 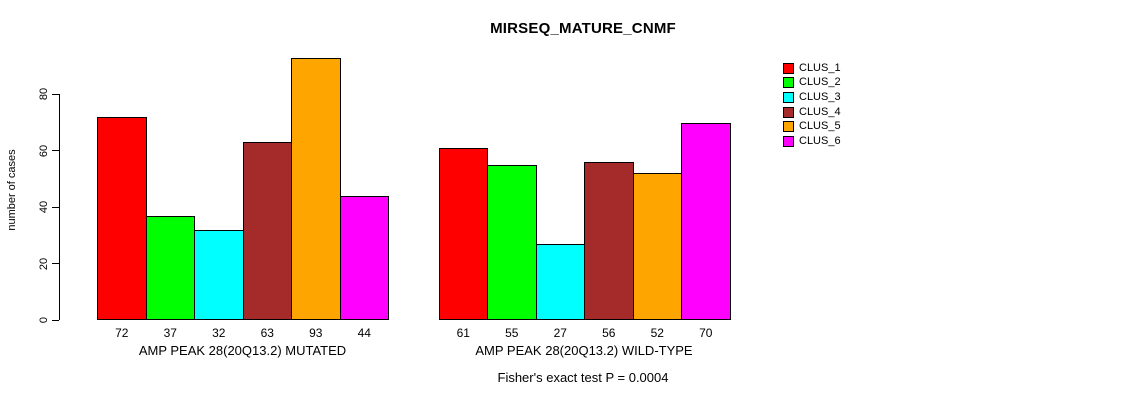 I want to click on chart-title: MIRSEQ_MATURE_CNMF, so click(x=583, y=28).